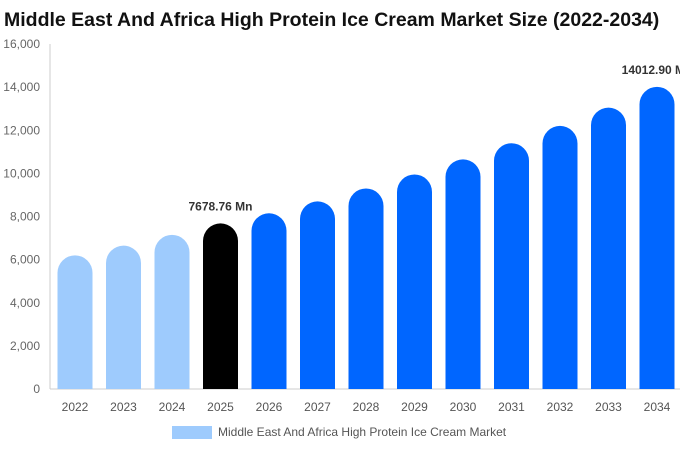 Image resolution: width=680 pixels, height=450 pixels. Describe the element at coordinates (657, 407) in the screenshot. I see `x-tick-label: 2034` at that location.